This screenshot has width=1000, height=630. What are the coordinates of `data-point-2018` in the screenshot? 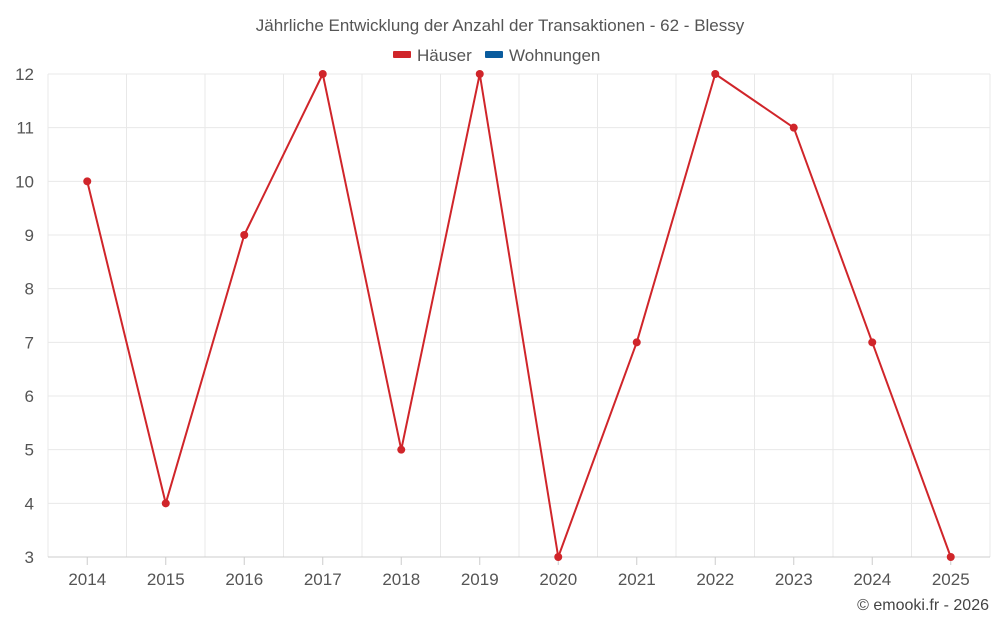 It's located at (401, 449).